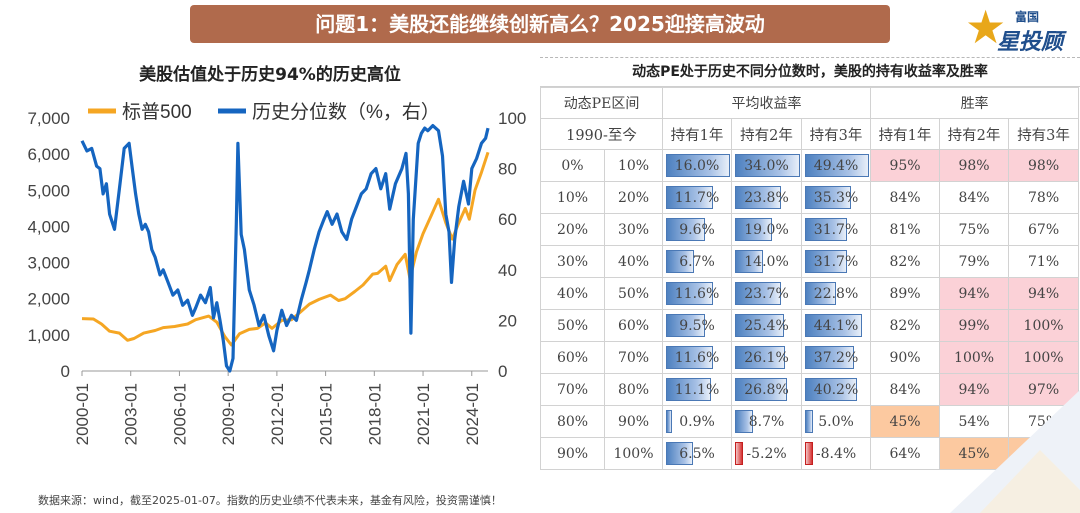 The width and height of the screenshot is (1080, 513). I want to click on star-icon: ★, so click(986, 27).